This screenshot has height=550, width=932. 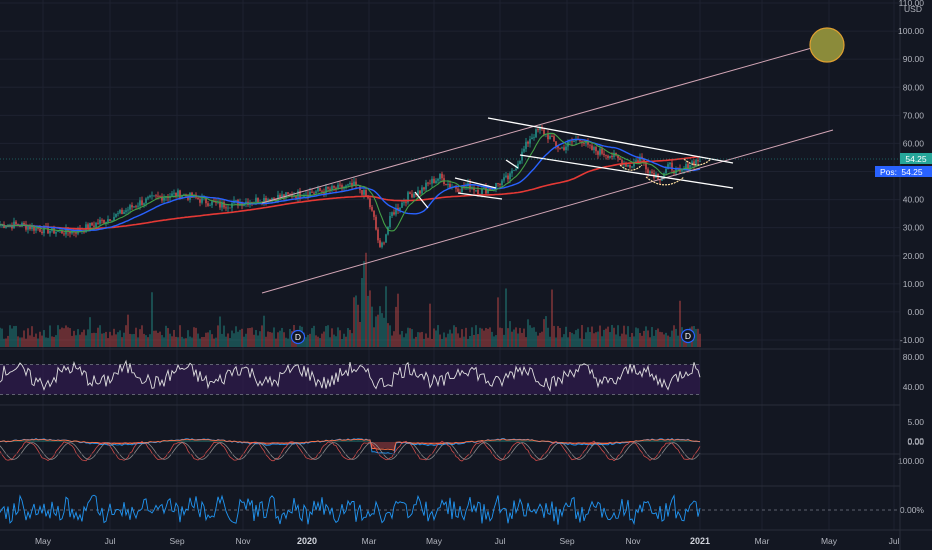 I want to click on roc-tick-label: 0.00%, so click(x=912, y=510).